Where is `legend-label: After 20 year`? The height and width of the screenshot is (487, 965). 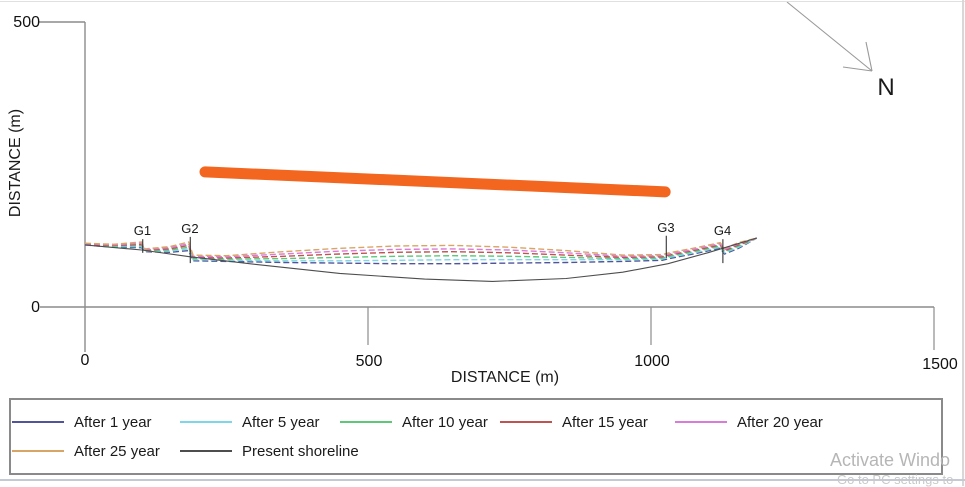
legend-label: After 20 year is located at coordinates (780, 422).